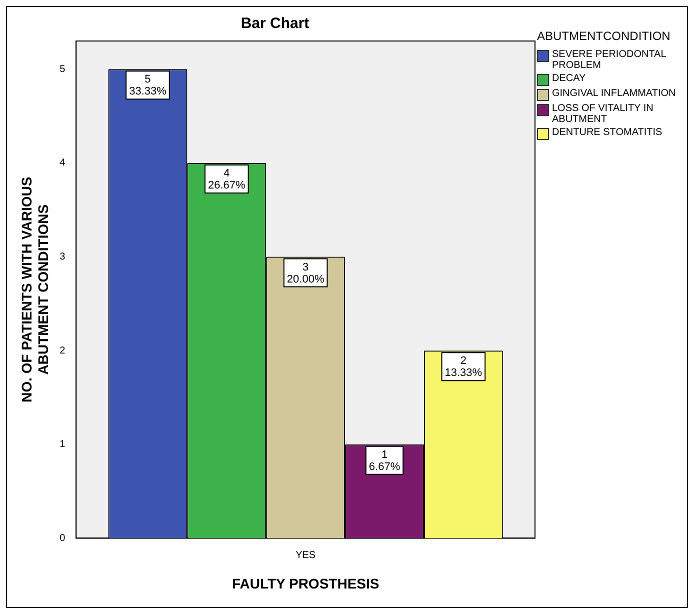 Image resolution: width=696 pixels, height=612 pixels. I want to click on data-label: 4 26.67%, so click(227, 179).